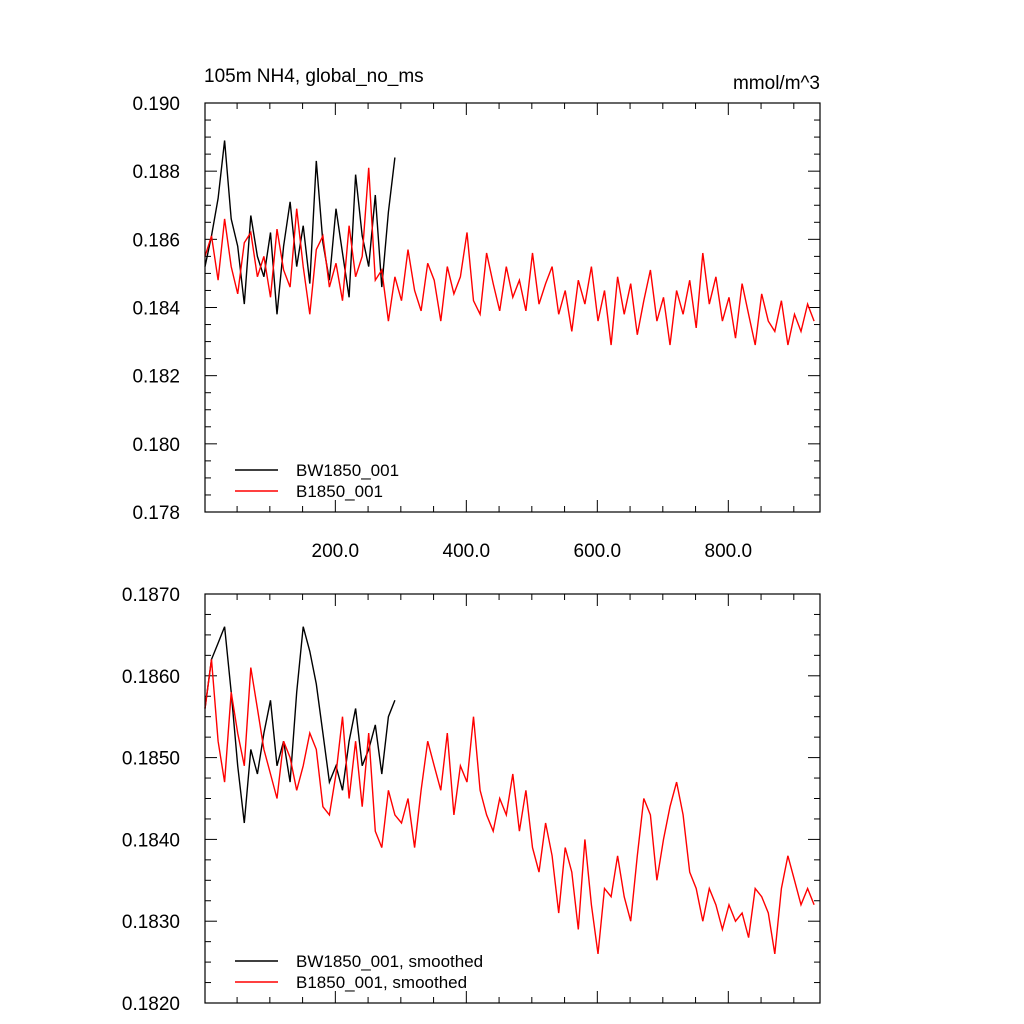 This screenshot has width=1024, height=1024. Describe the element at coordinates (156, 513) in the screenshot. I see `top-y-tick-label: 0.178` at that location.